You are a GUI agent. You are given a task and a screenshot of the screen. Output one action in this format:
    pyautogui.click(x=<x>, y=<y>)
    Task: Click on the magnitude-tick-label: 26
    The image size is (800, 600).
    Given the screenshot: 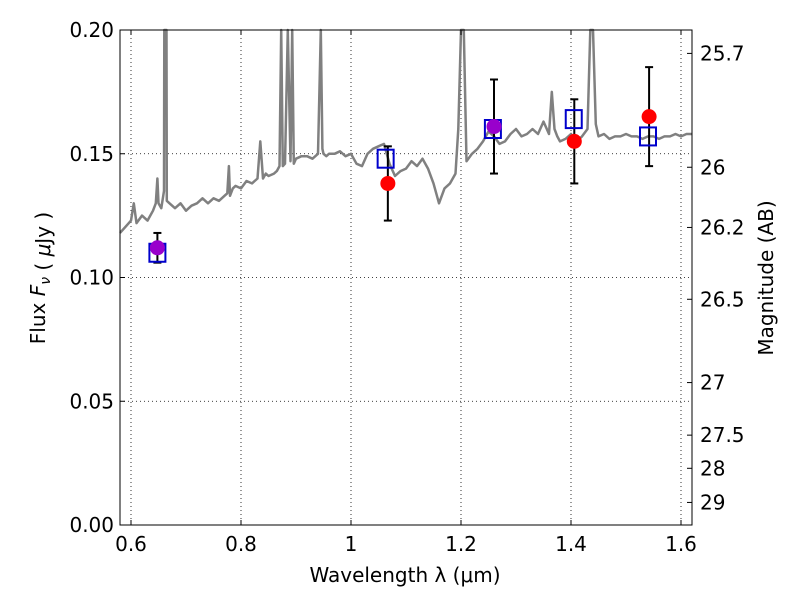 What is the action you would take?
    pyautogui.click(x=712, y=167)
    